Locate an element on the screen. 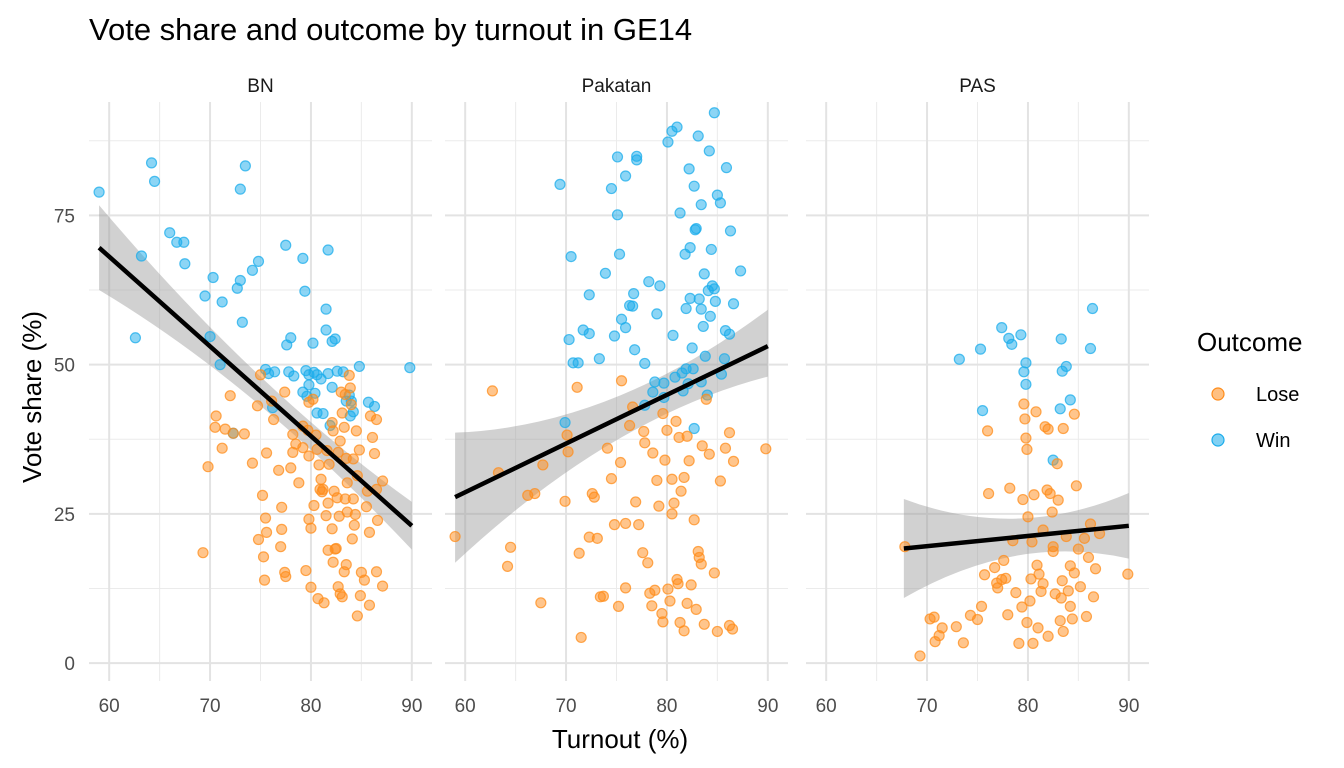 This screenshot has height=768, width=1344. x-tick-label: 60 is located at coordinates (826, 706).